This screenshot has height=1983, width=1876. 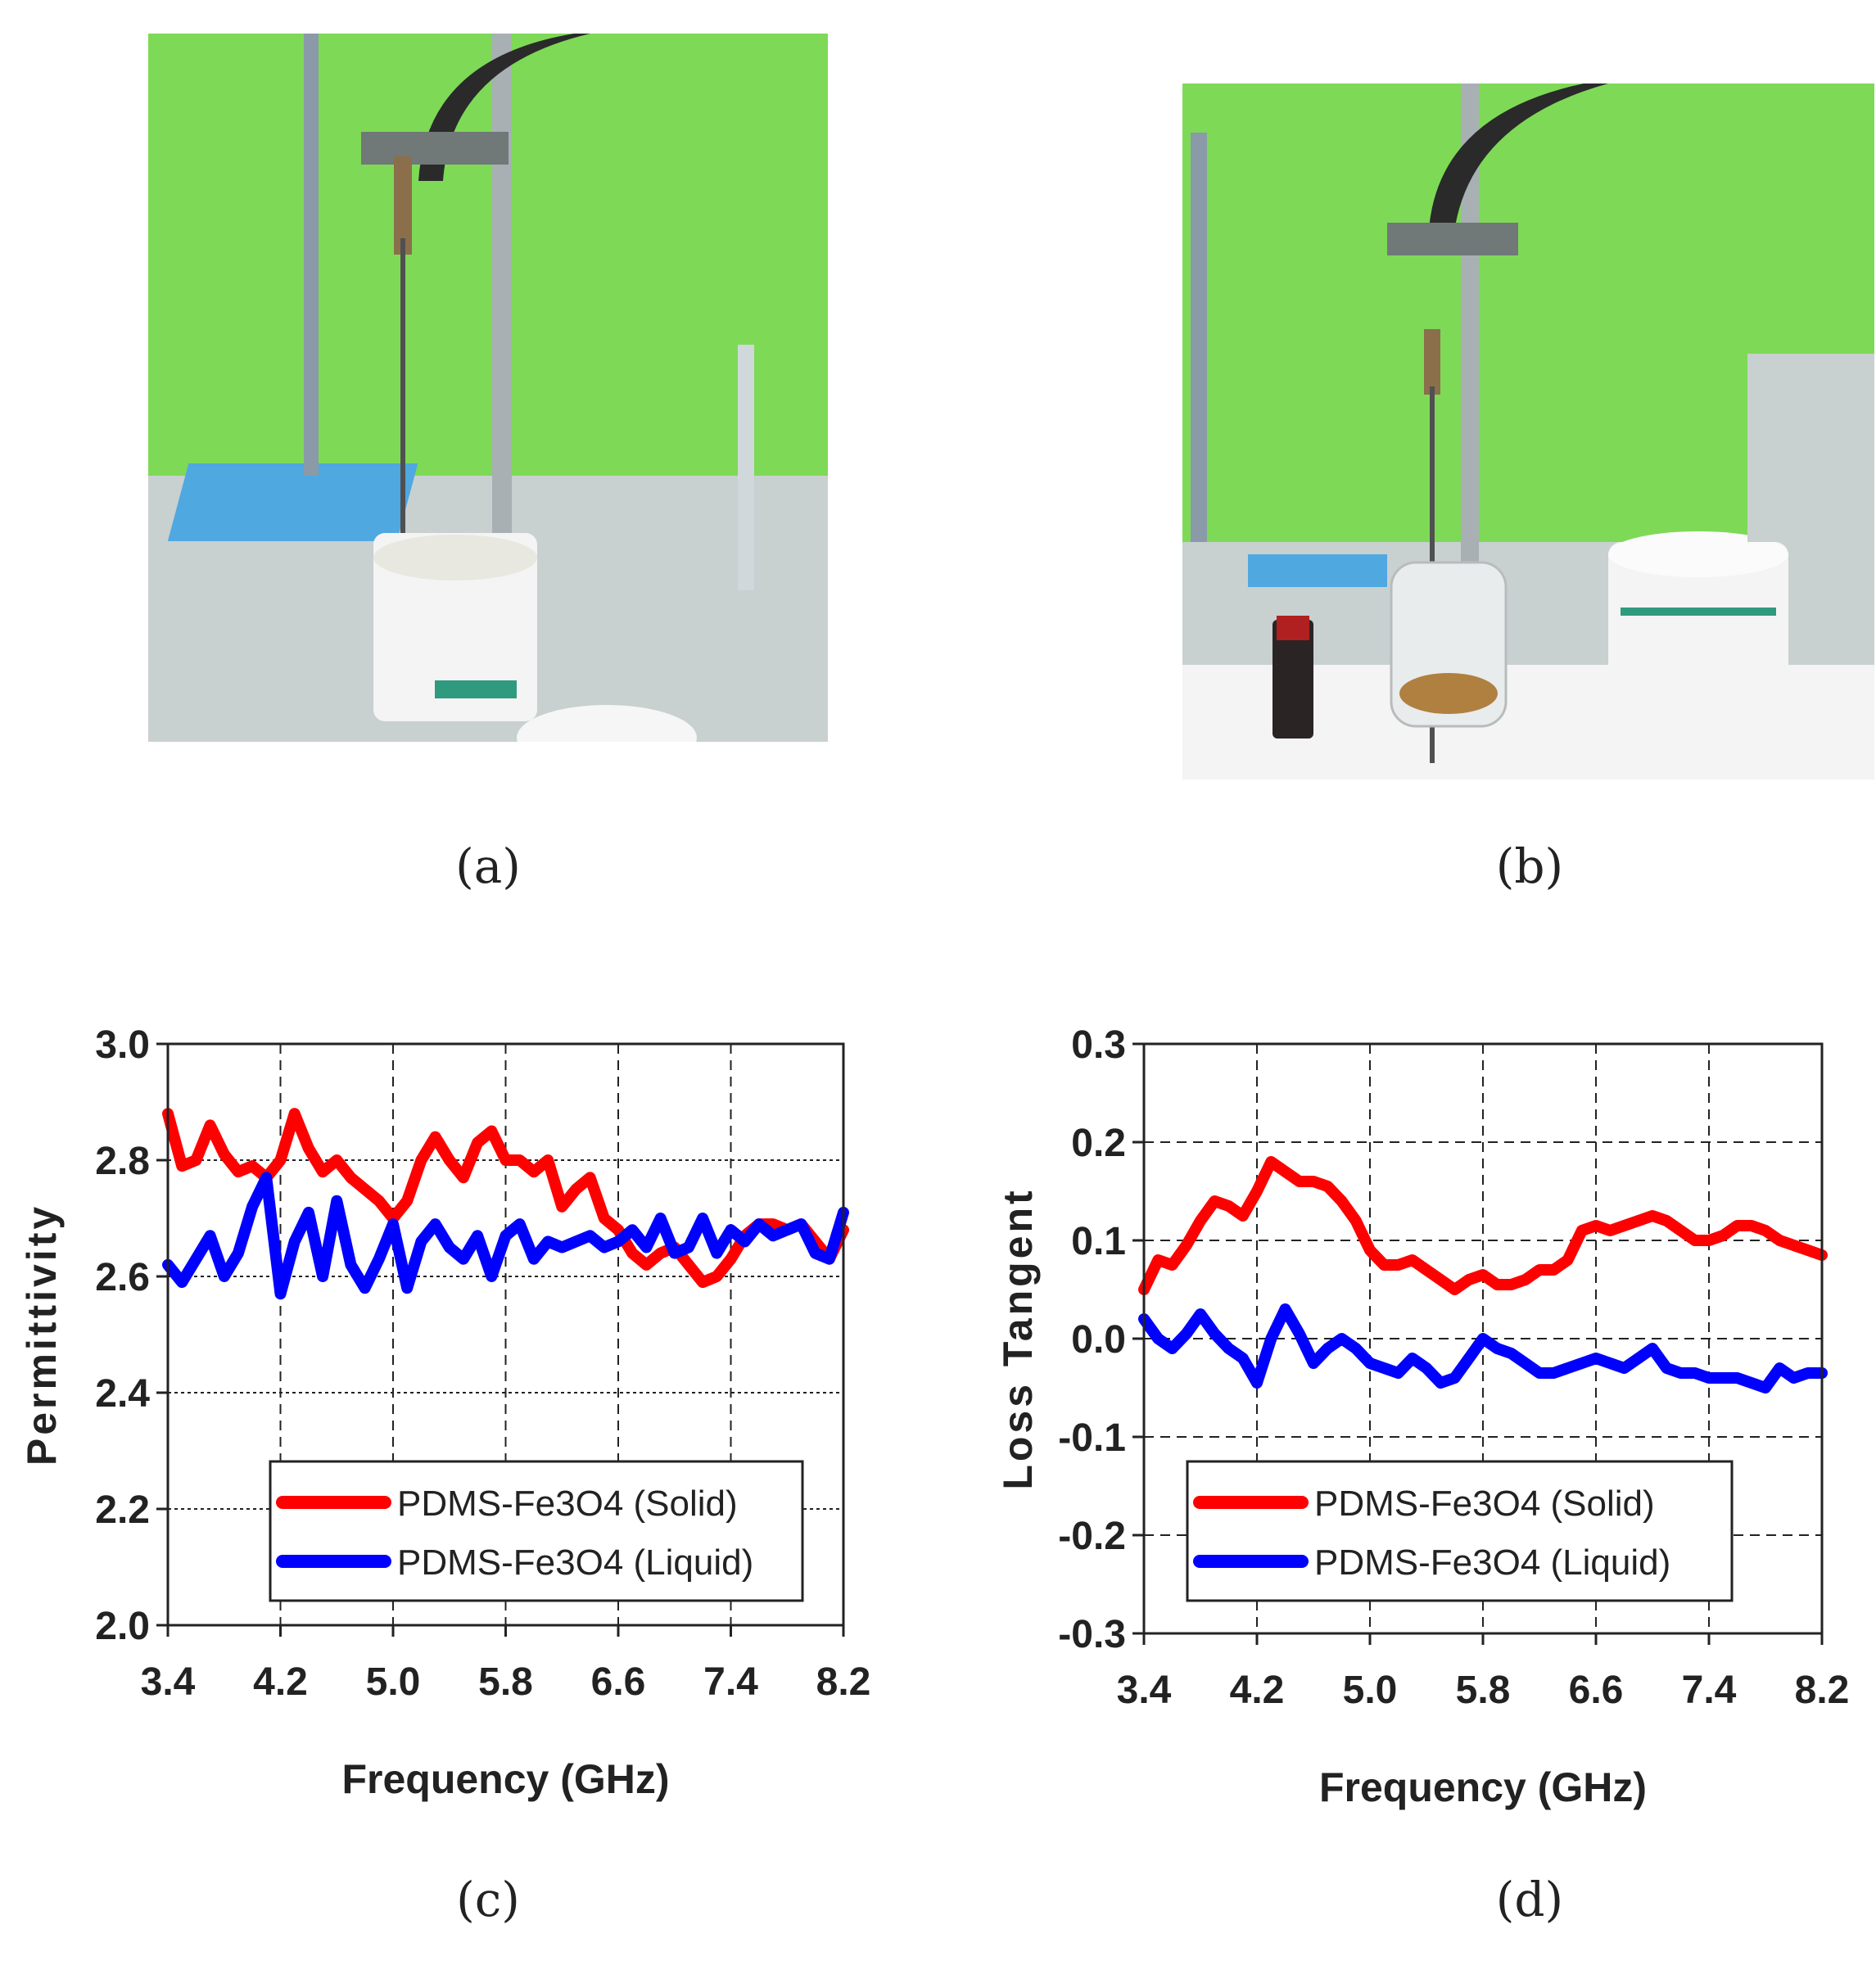 What do you see at coordinates (122, 1161) in the screenshot?
I see `y-tick-label: 2.8` at bounding box center [122, 1161].